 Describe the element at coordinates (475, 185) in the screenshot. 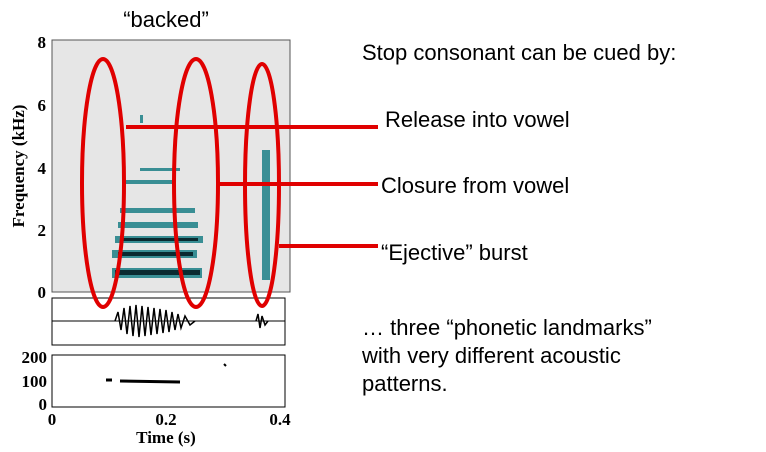

I see `callout: Closure from vowel` at that location.